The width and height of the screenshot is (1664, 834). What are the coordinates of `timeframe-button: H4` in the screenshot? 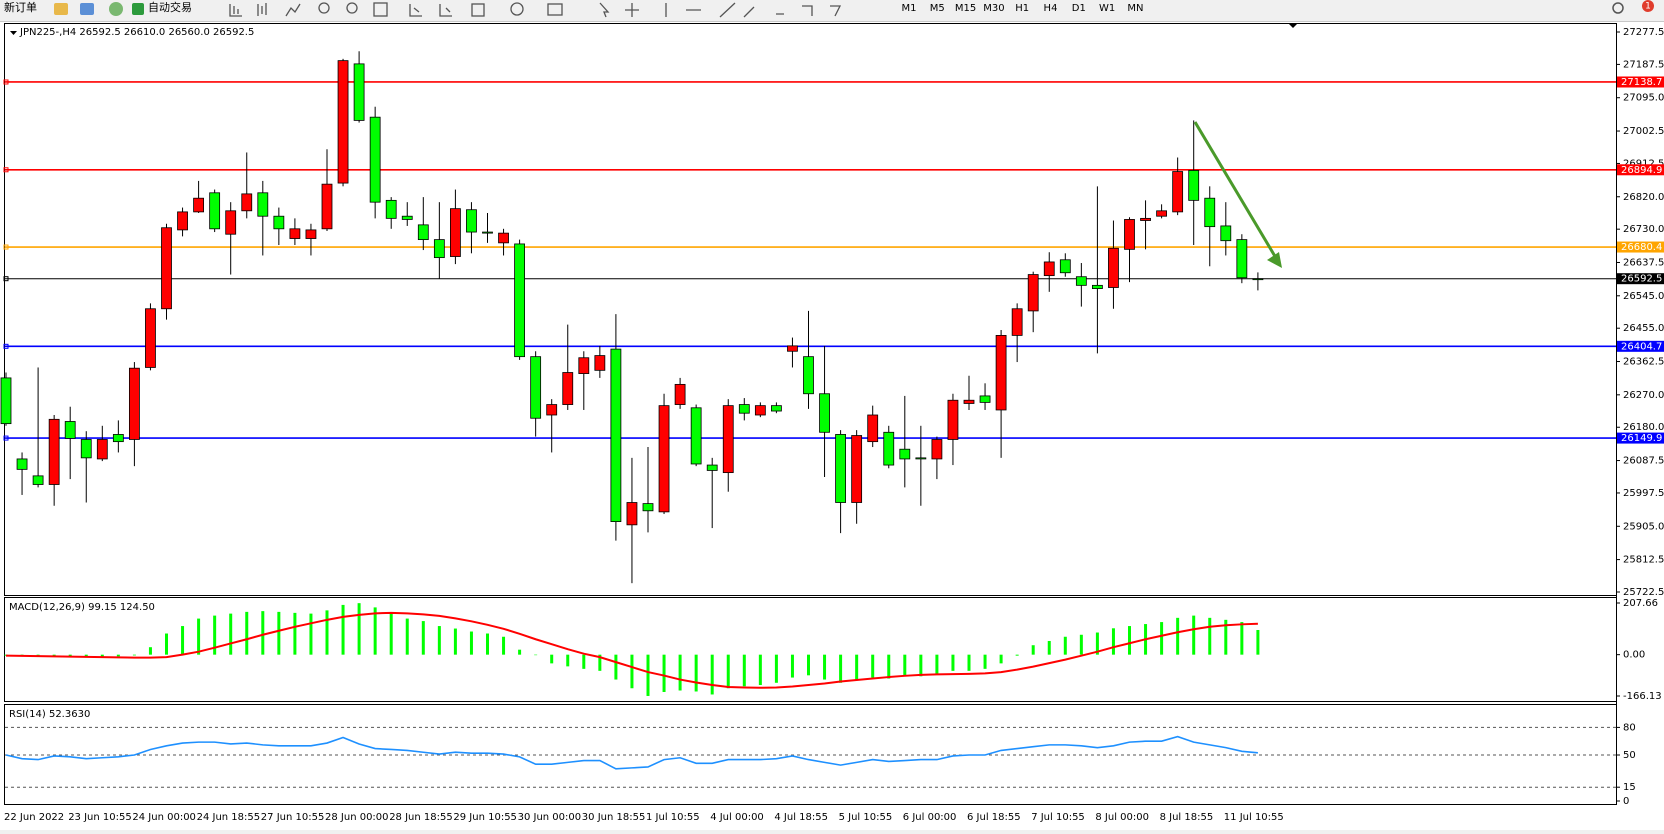 It's located at (1051, 8).